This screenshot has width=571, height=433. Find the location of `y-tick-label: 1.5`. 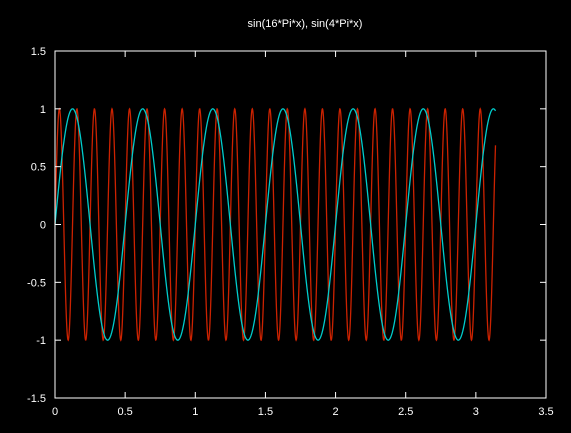

y-tick-label: 1.5 is located at coordinates (38, 52).